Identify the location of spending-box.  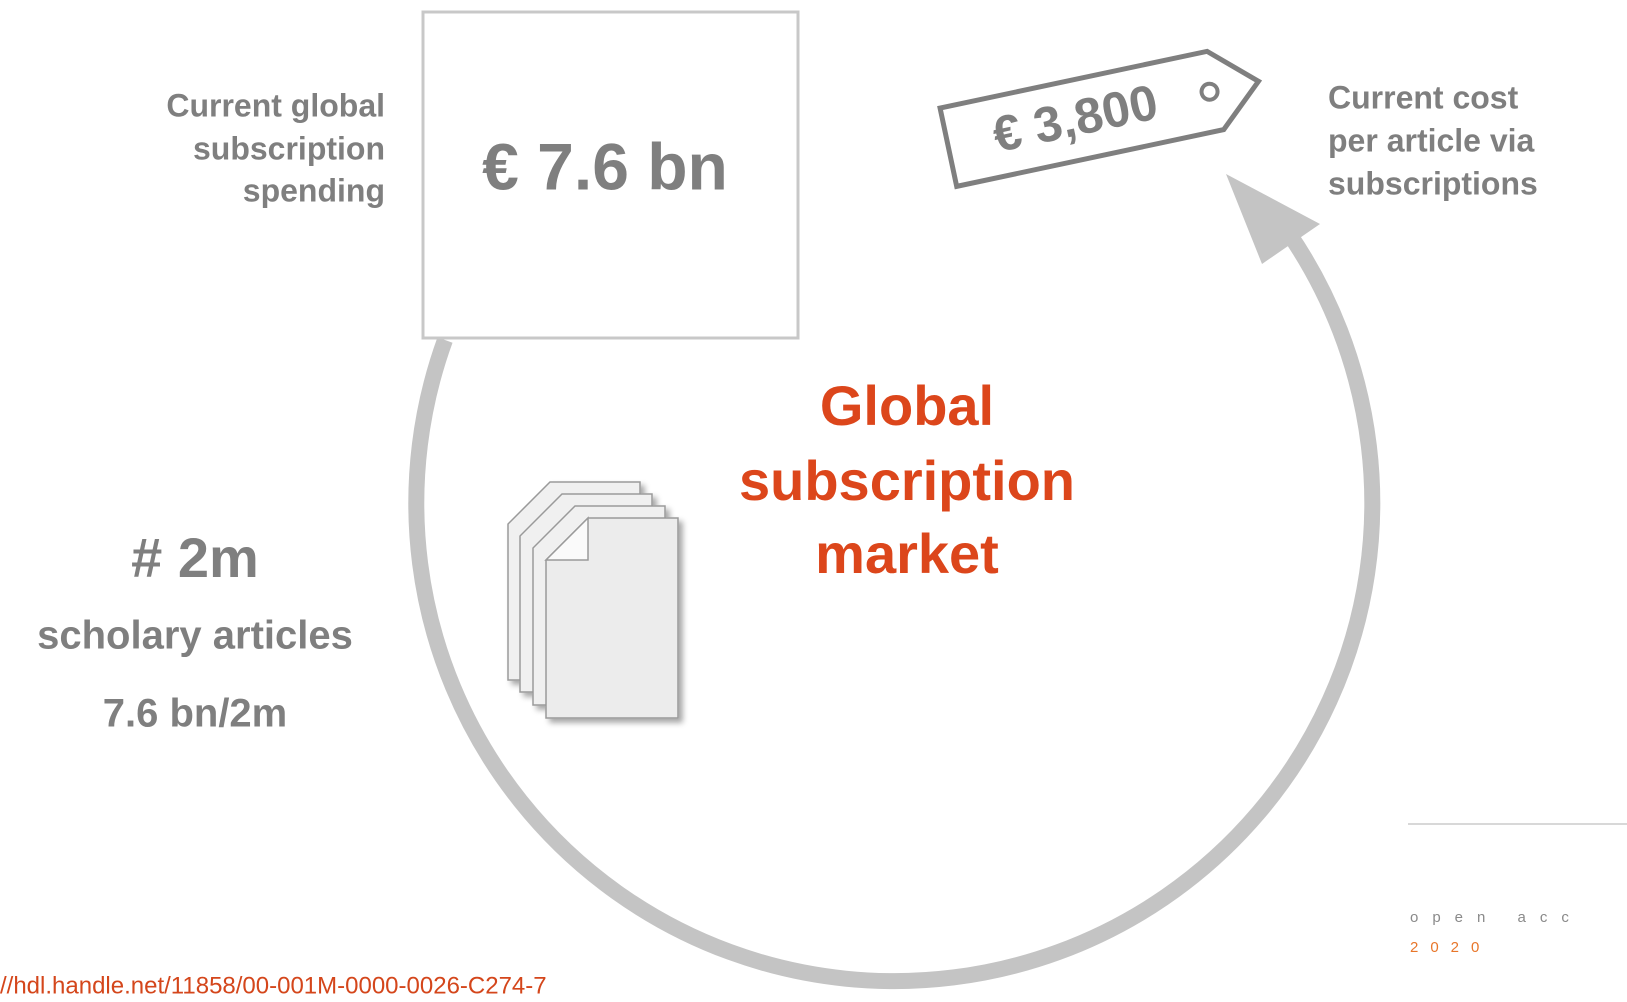
(610, 175).